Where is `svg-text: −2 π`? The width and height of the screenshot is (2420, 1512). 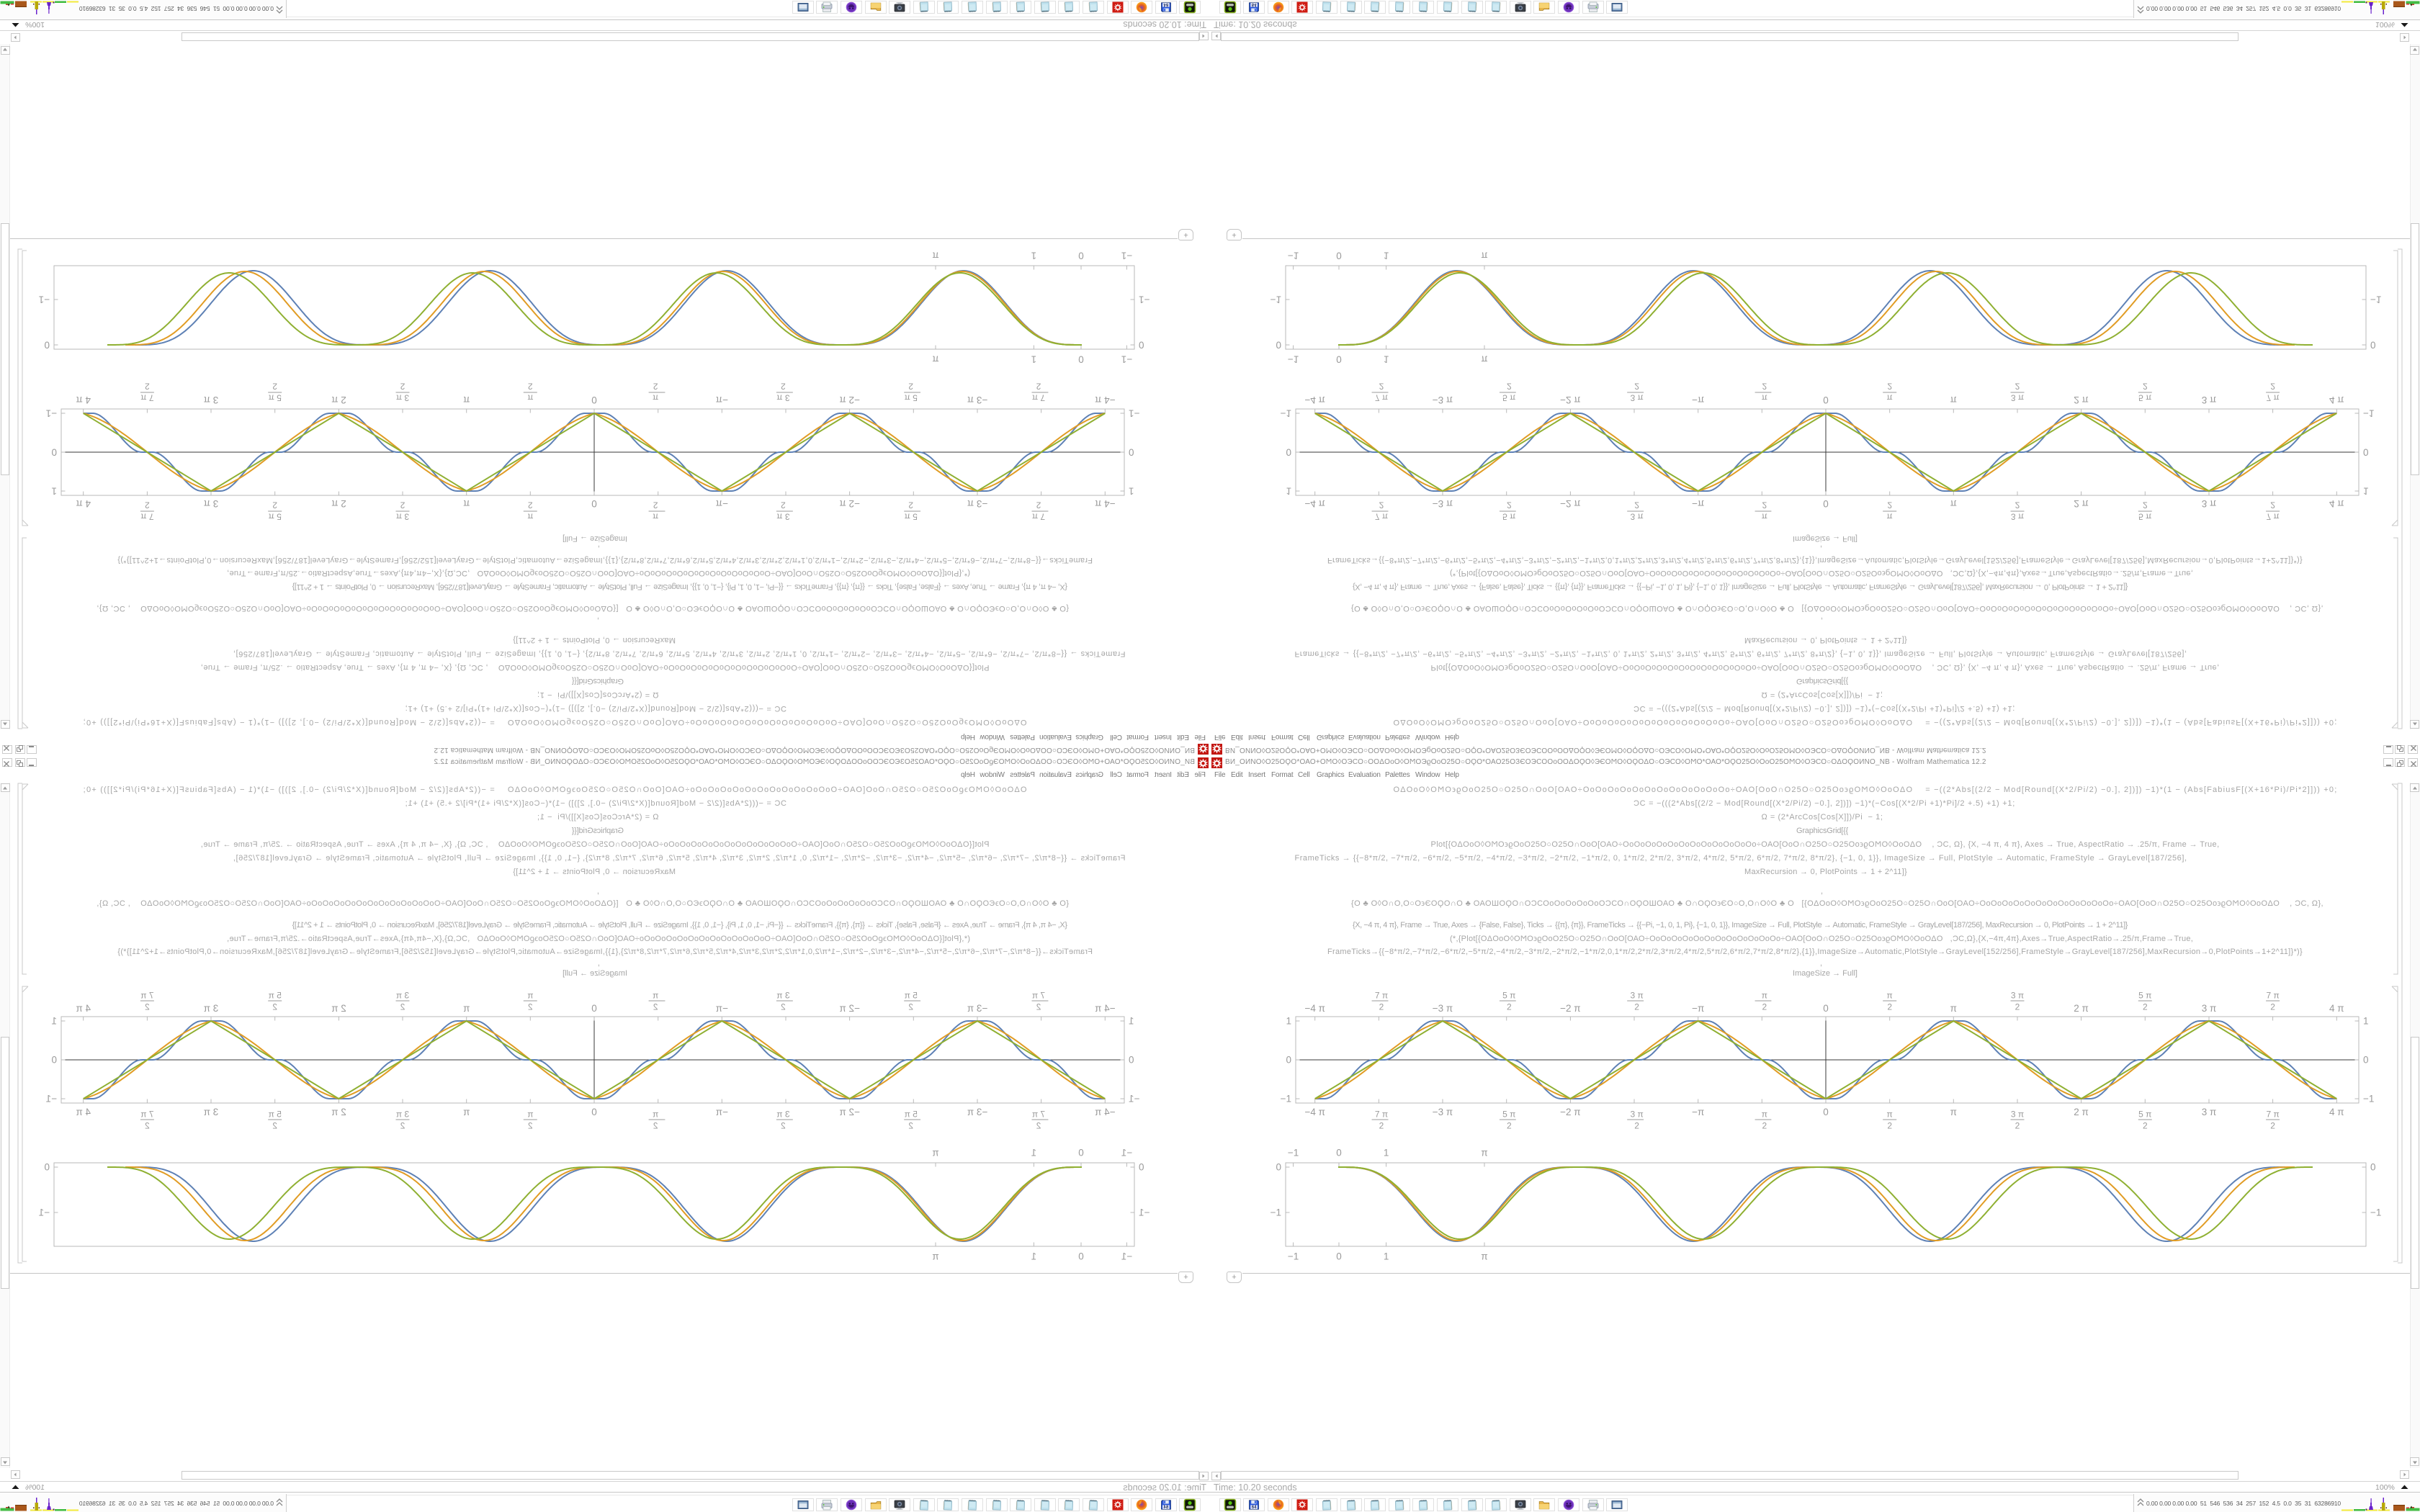 svg-text: −2 π is located at coordinates (849, 503).